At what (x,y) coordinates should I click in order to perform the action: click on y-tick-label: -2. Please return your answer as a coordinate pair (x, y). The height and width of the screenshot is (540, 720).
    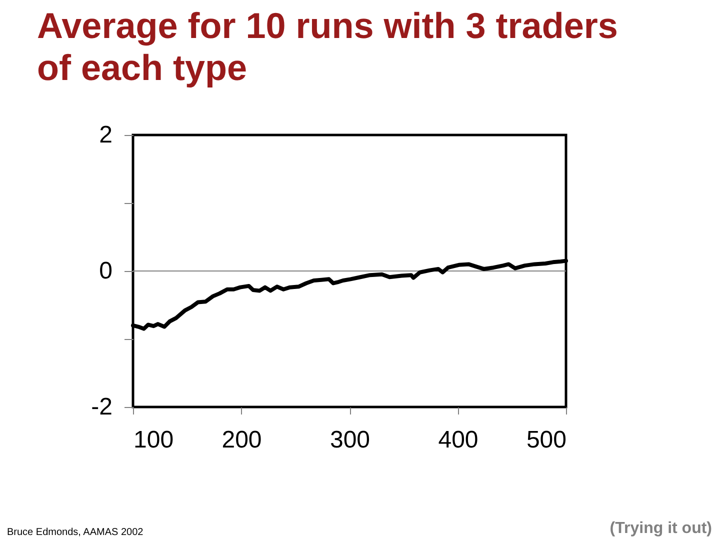
    Looking at the image, I should click on (101, 407).